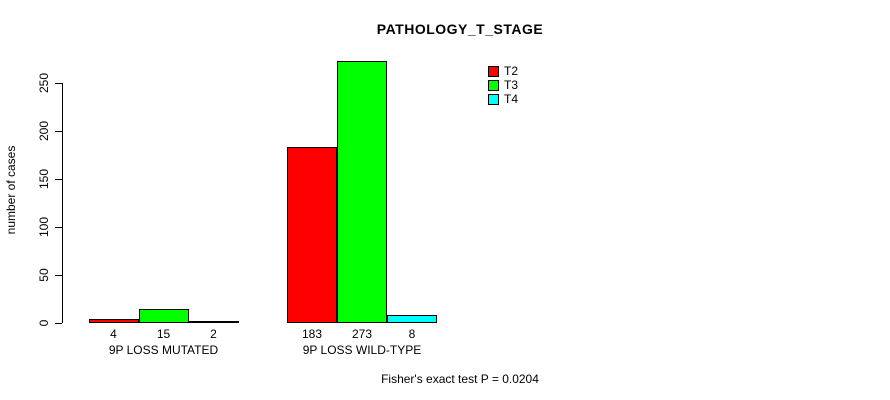 The height and width of the screenshot is (400, 890). What do you see at coordinates (412, 334) in the screenshot?
I see `bar-value-label: 8` at bounding box center [412, 334].